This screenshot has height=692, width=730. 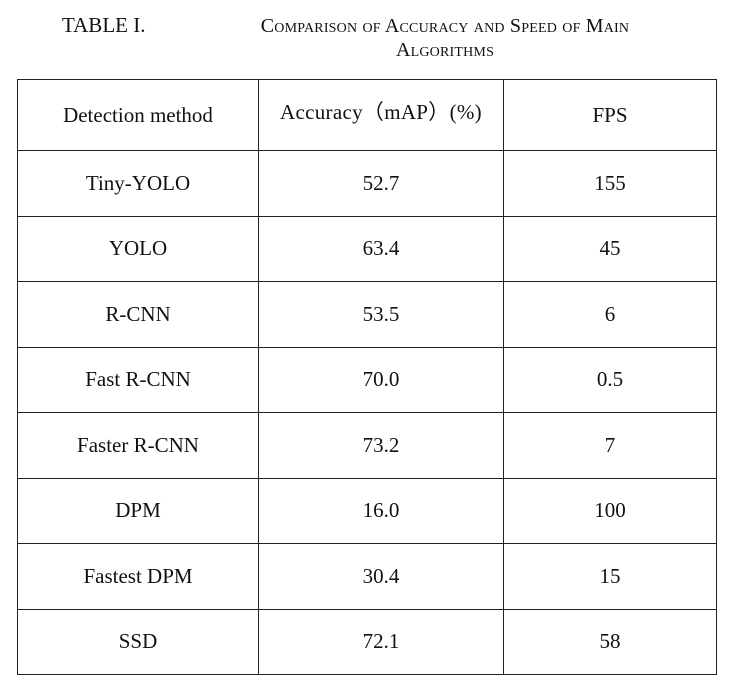 What do you see at coordinates (138, 641) in the screenshot?
I see `cell-method: SSD` at bounding box center [138, 641].